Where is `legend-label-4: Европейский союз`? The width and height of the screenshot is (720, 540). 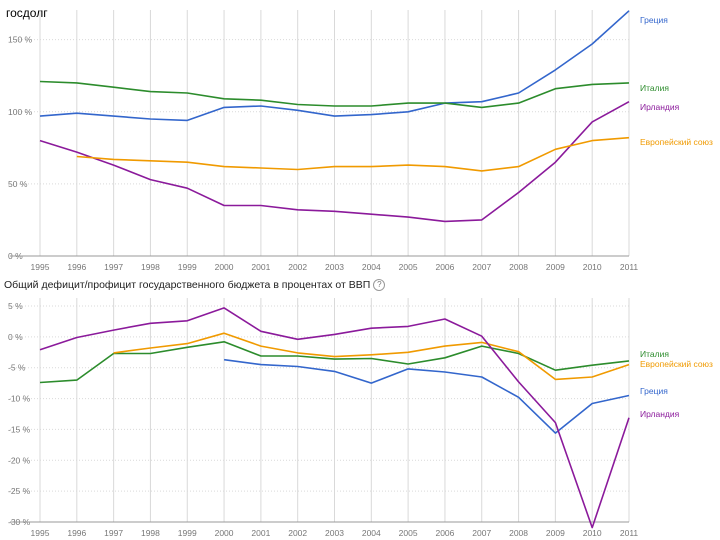
legend-label-4: Европейский союз is located at coordinates (676, 142).